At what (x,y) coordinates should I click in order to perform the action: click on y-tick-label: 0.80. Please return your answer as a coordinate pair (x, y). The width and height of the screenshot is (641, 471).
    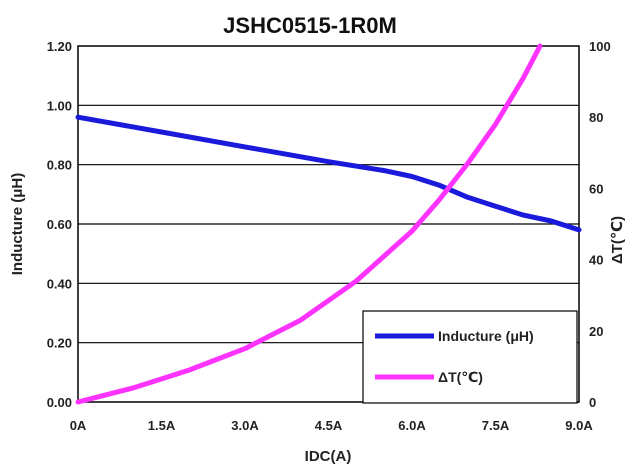
    Looking at the image, I should click on (59, 165).